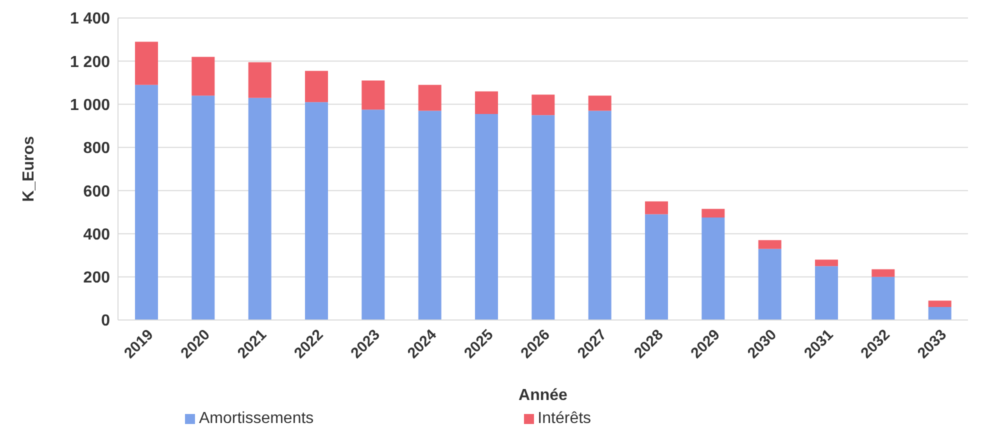 Image resolution: width=998 pixels, height=446 pixels. Describe the element at coordinates (96, 278) in the screenshot. I see `y-tick-label: 200` at that location.